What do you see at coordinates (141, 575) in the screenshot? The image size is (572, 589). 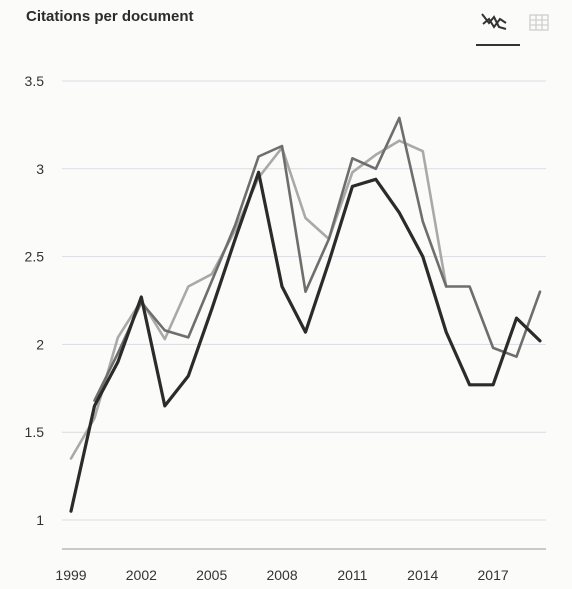 I see `x-tick-label: 2002` at bounding box center [141, 575].